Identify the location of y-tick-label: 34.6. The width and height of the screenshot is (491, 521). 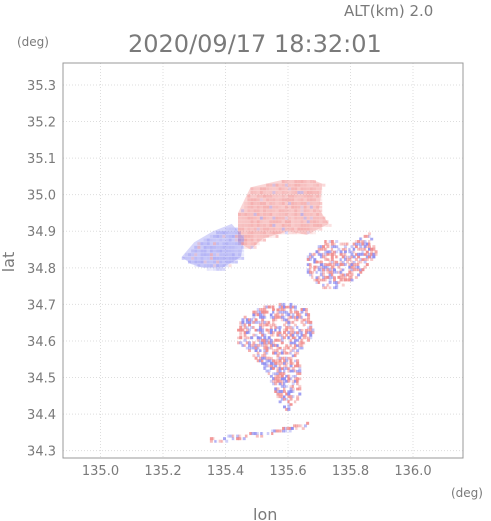
(41, 342).